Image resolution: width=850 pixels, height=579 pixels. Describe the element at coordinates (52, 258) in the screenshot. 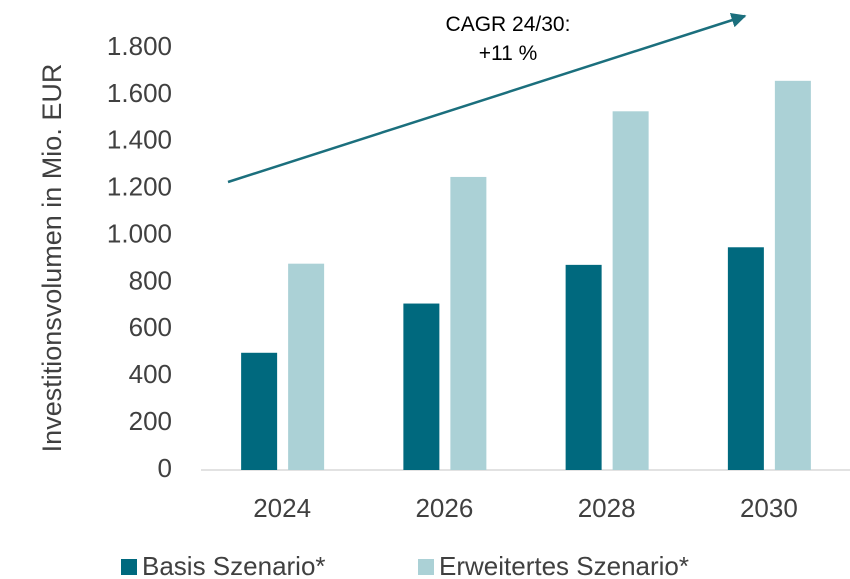

I see `y-axis-label: Investitionsvolumen in Mio. EUR` at that location.